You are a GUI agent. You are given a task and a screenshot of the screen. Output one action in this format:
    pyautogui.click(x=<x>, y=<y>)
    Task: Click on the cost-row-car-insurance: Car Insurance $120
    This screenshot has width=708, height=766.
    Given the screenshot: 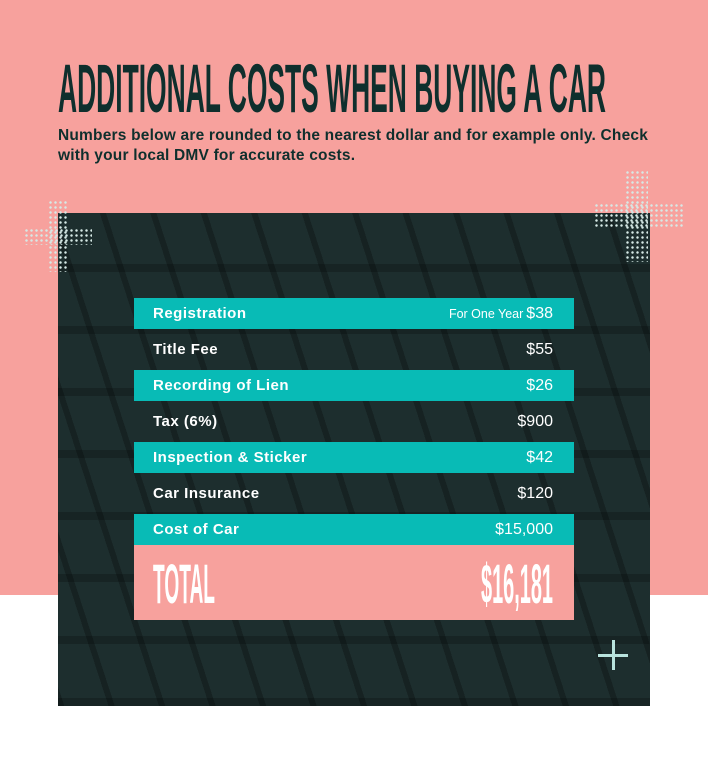 What is the action you would take?
    pyautogui.click(x=354, y=493)
    